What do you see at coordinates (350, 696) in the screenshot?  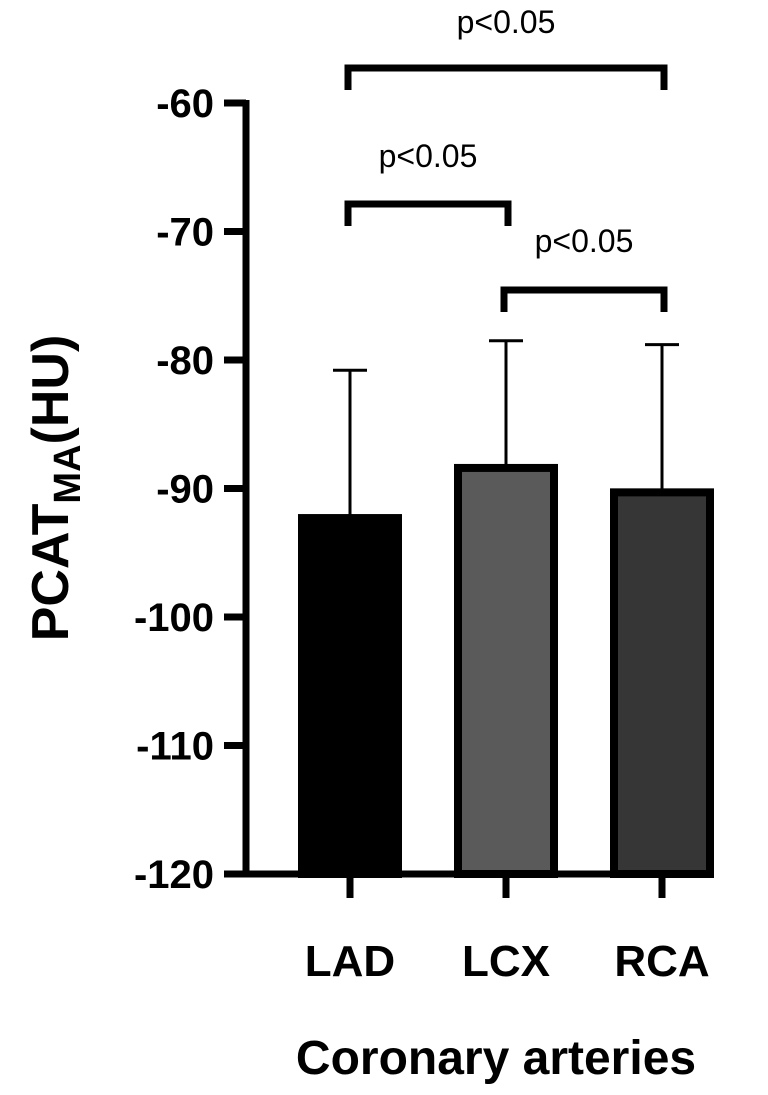 I see `bar-lad` at bounding box center [350, 696].